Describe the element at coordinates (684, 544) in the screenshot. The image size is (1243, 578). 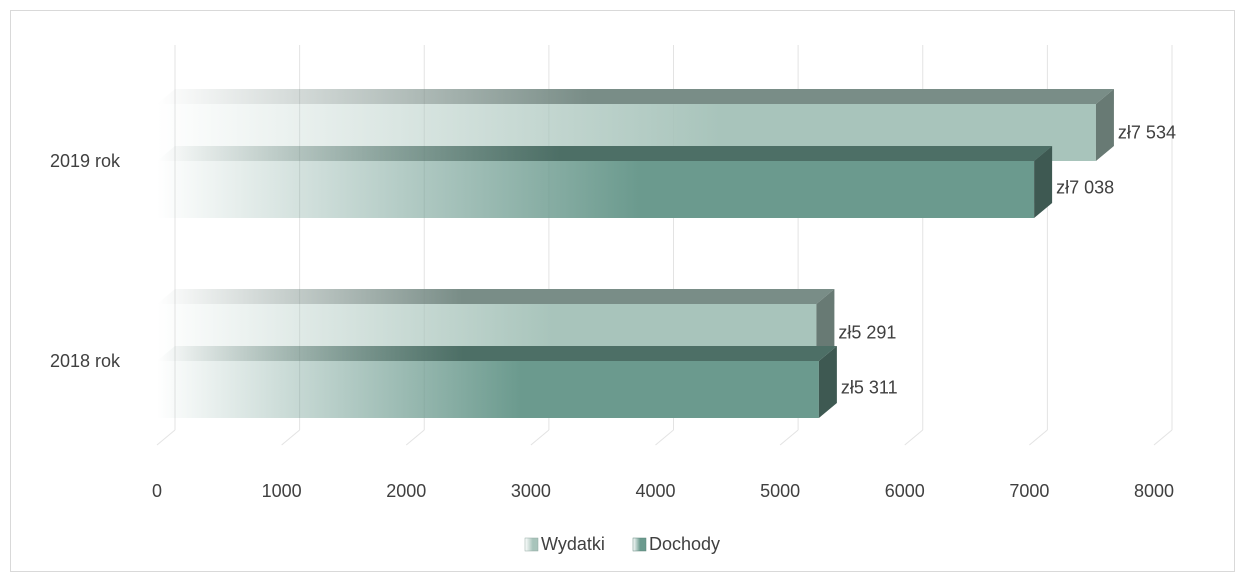
I see `legend-label-dochody: Dochody` at that location.